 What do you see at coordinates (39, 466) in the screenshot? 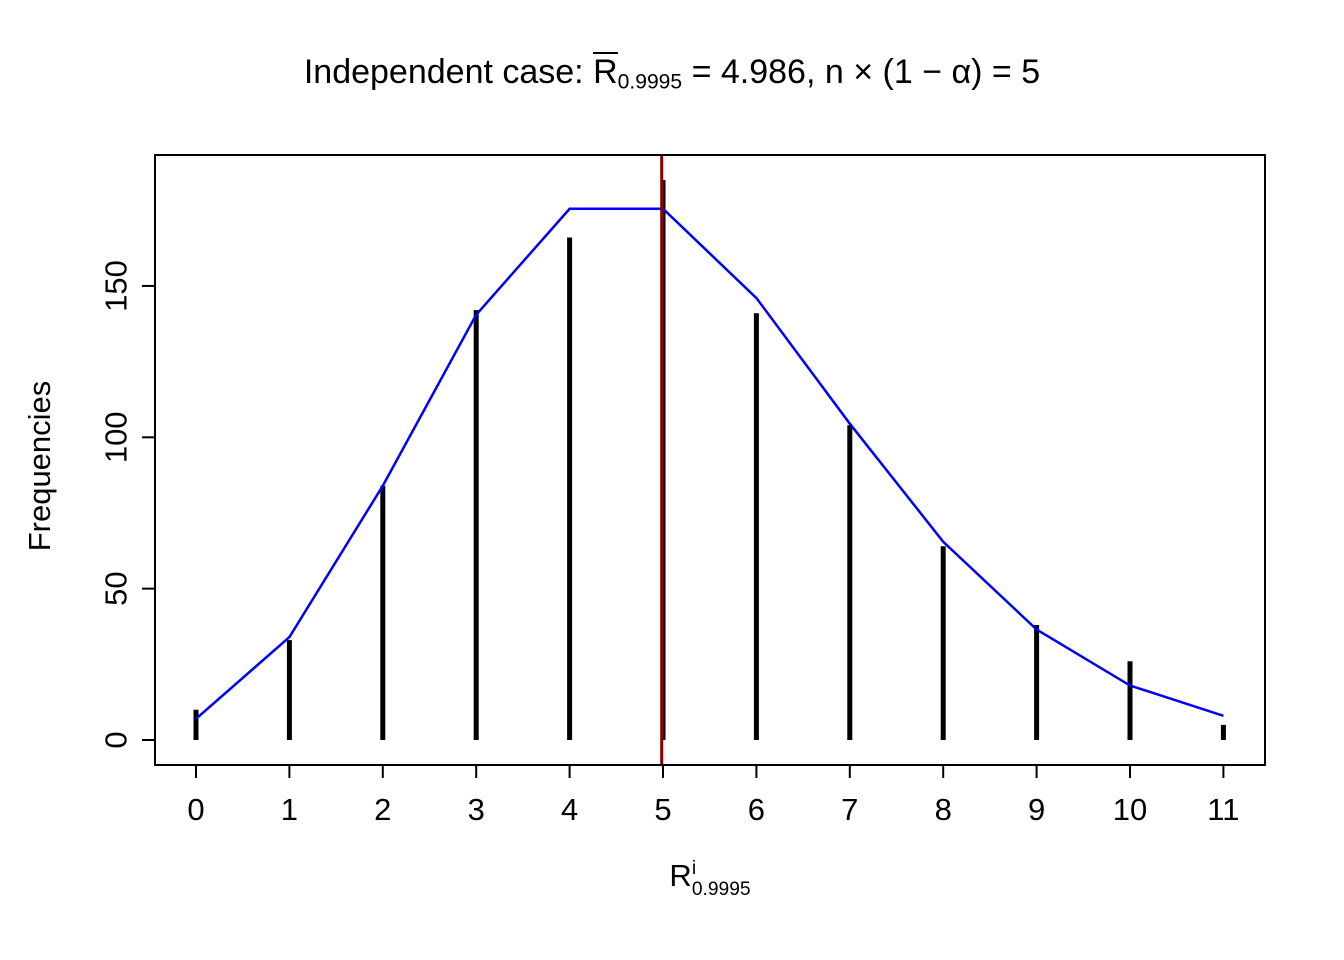
I see `y-axis-label: Frequencies` at bounding box center [39, 466].